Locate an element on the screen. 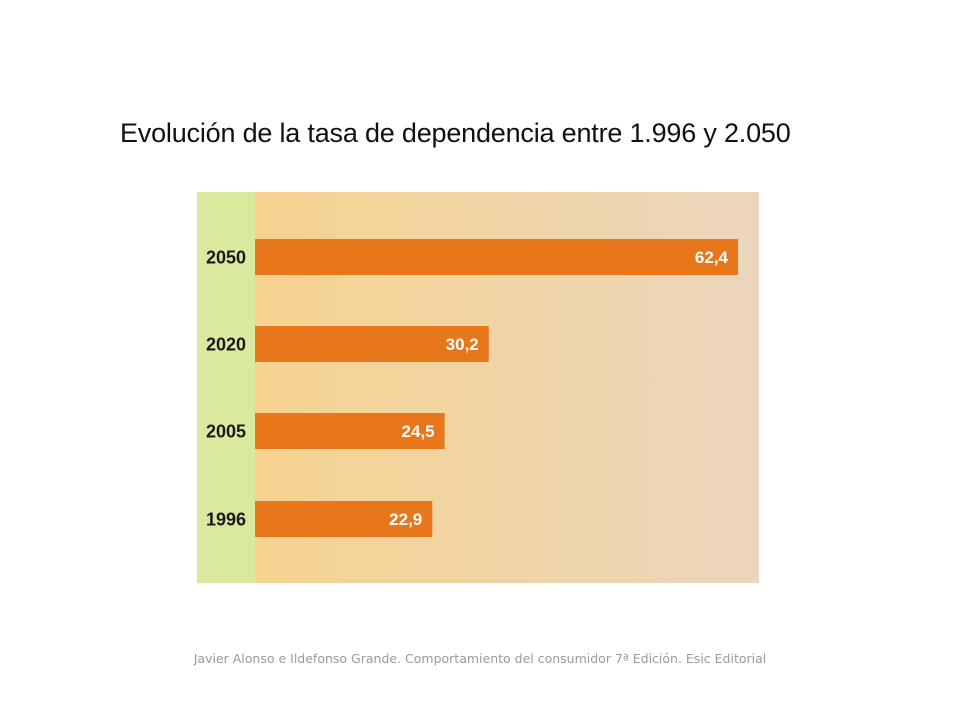  bar-value-label: 24,5 is located at coordinates (418, 431).